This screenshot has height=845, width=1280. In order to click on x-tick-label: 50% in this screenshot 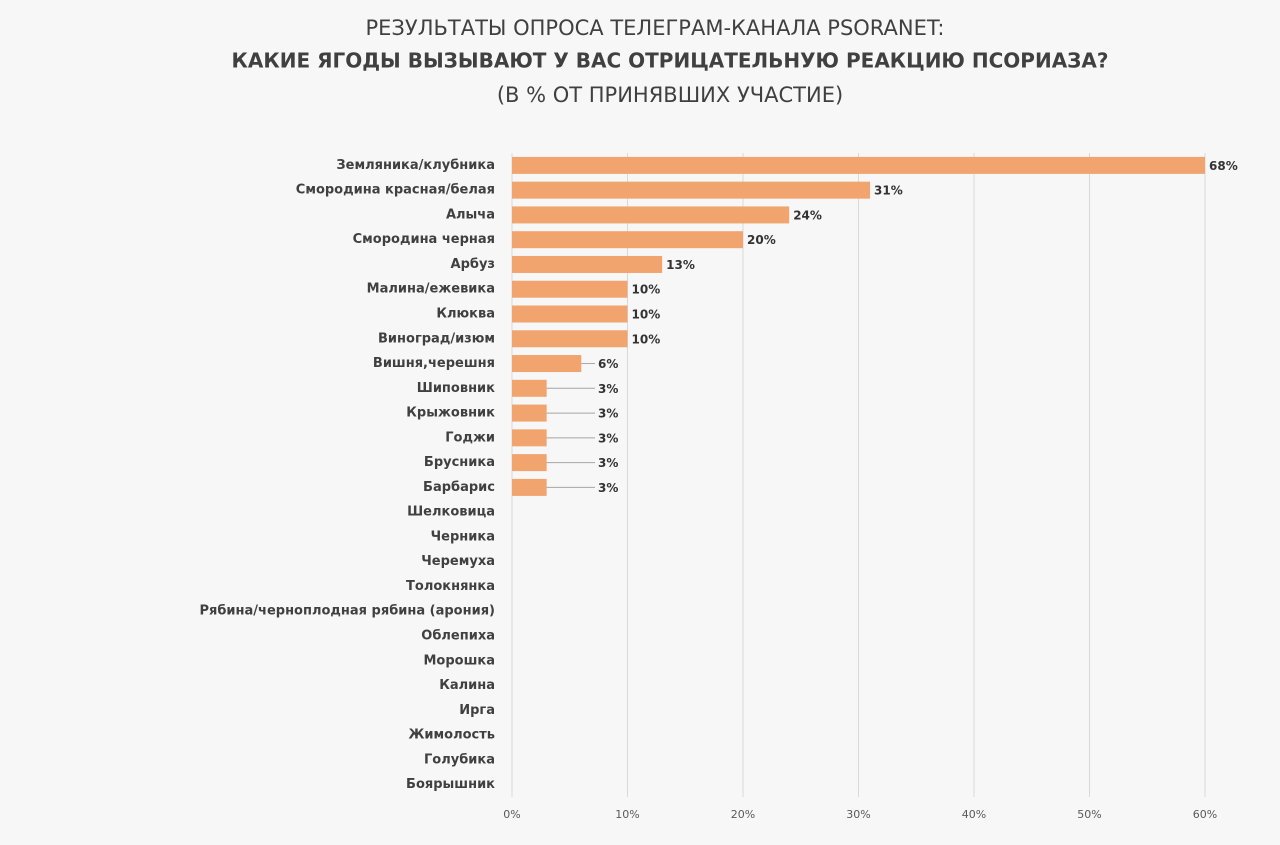, I will do `click(1089, 814)`.